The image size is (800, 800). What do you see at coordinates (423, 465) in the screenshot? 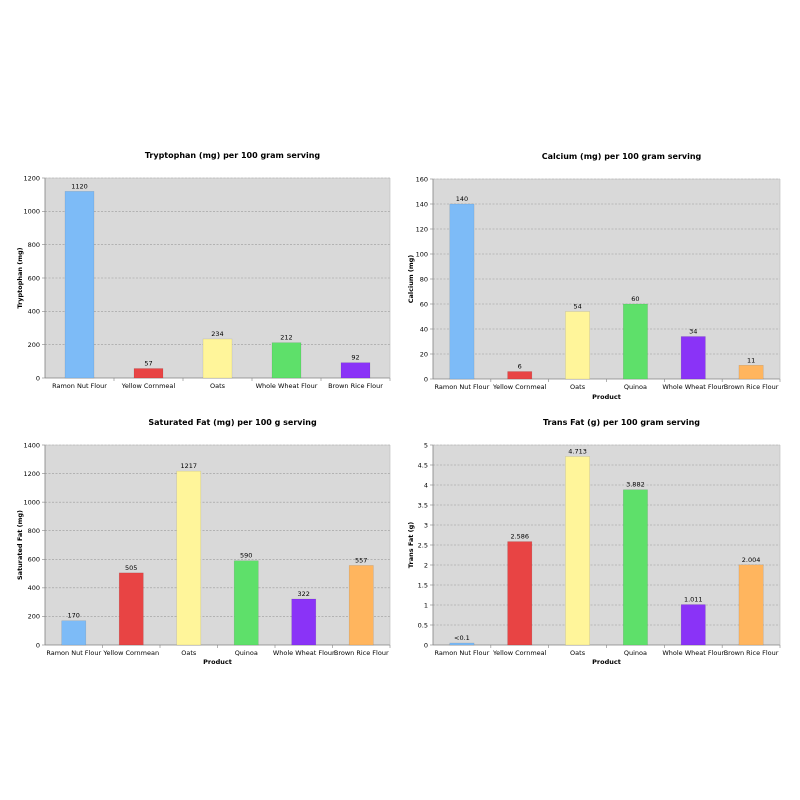
I see `y-tick-label: 4.5` at bounding box center [423, 465].